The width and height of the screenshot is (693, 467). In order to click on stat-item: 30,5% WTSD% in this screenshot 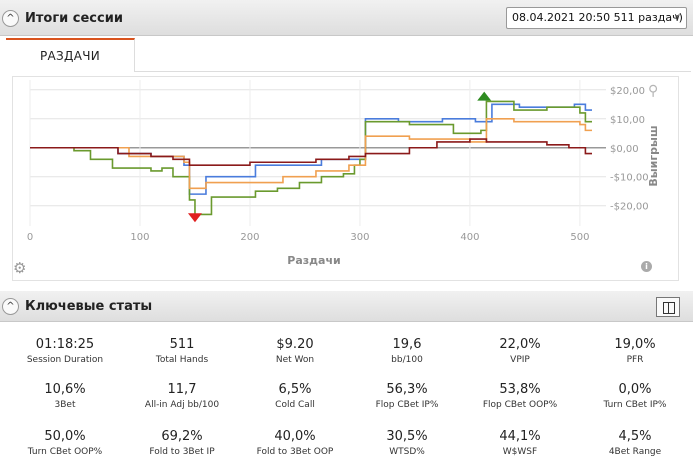, I will do `click(407, 443)`.